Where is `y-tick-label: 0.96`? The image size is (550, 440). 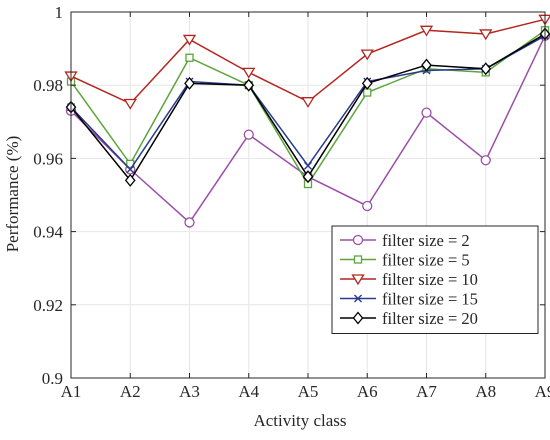
y-tick-label: 0.96 is located at coordinates (48, 158).